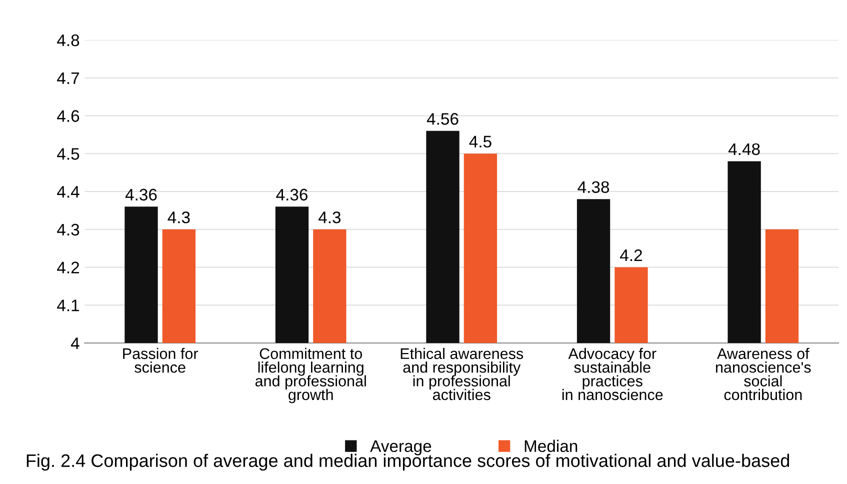  I want to click on x-tick-label: Passion for science, so click(160, 360).